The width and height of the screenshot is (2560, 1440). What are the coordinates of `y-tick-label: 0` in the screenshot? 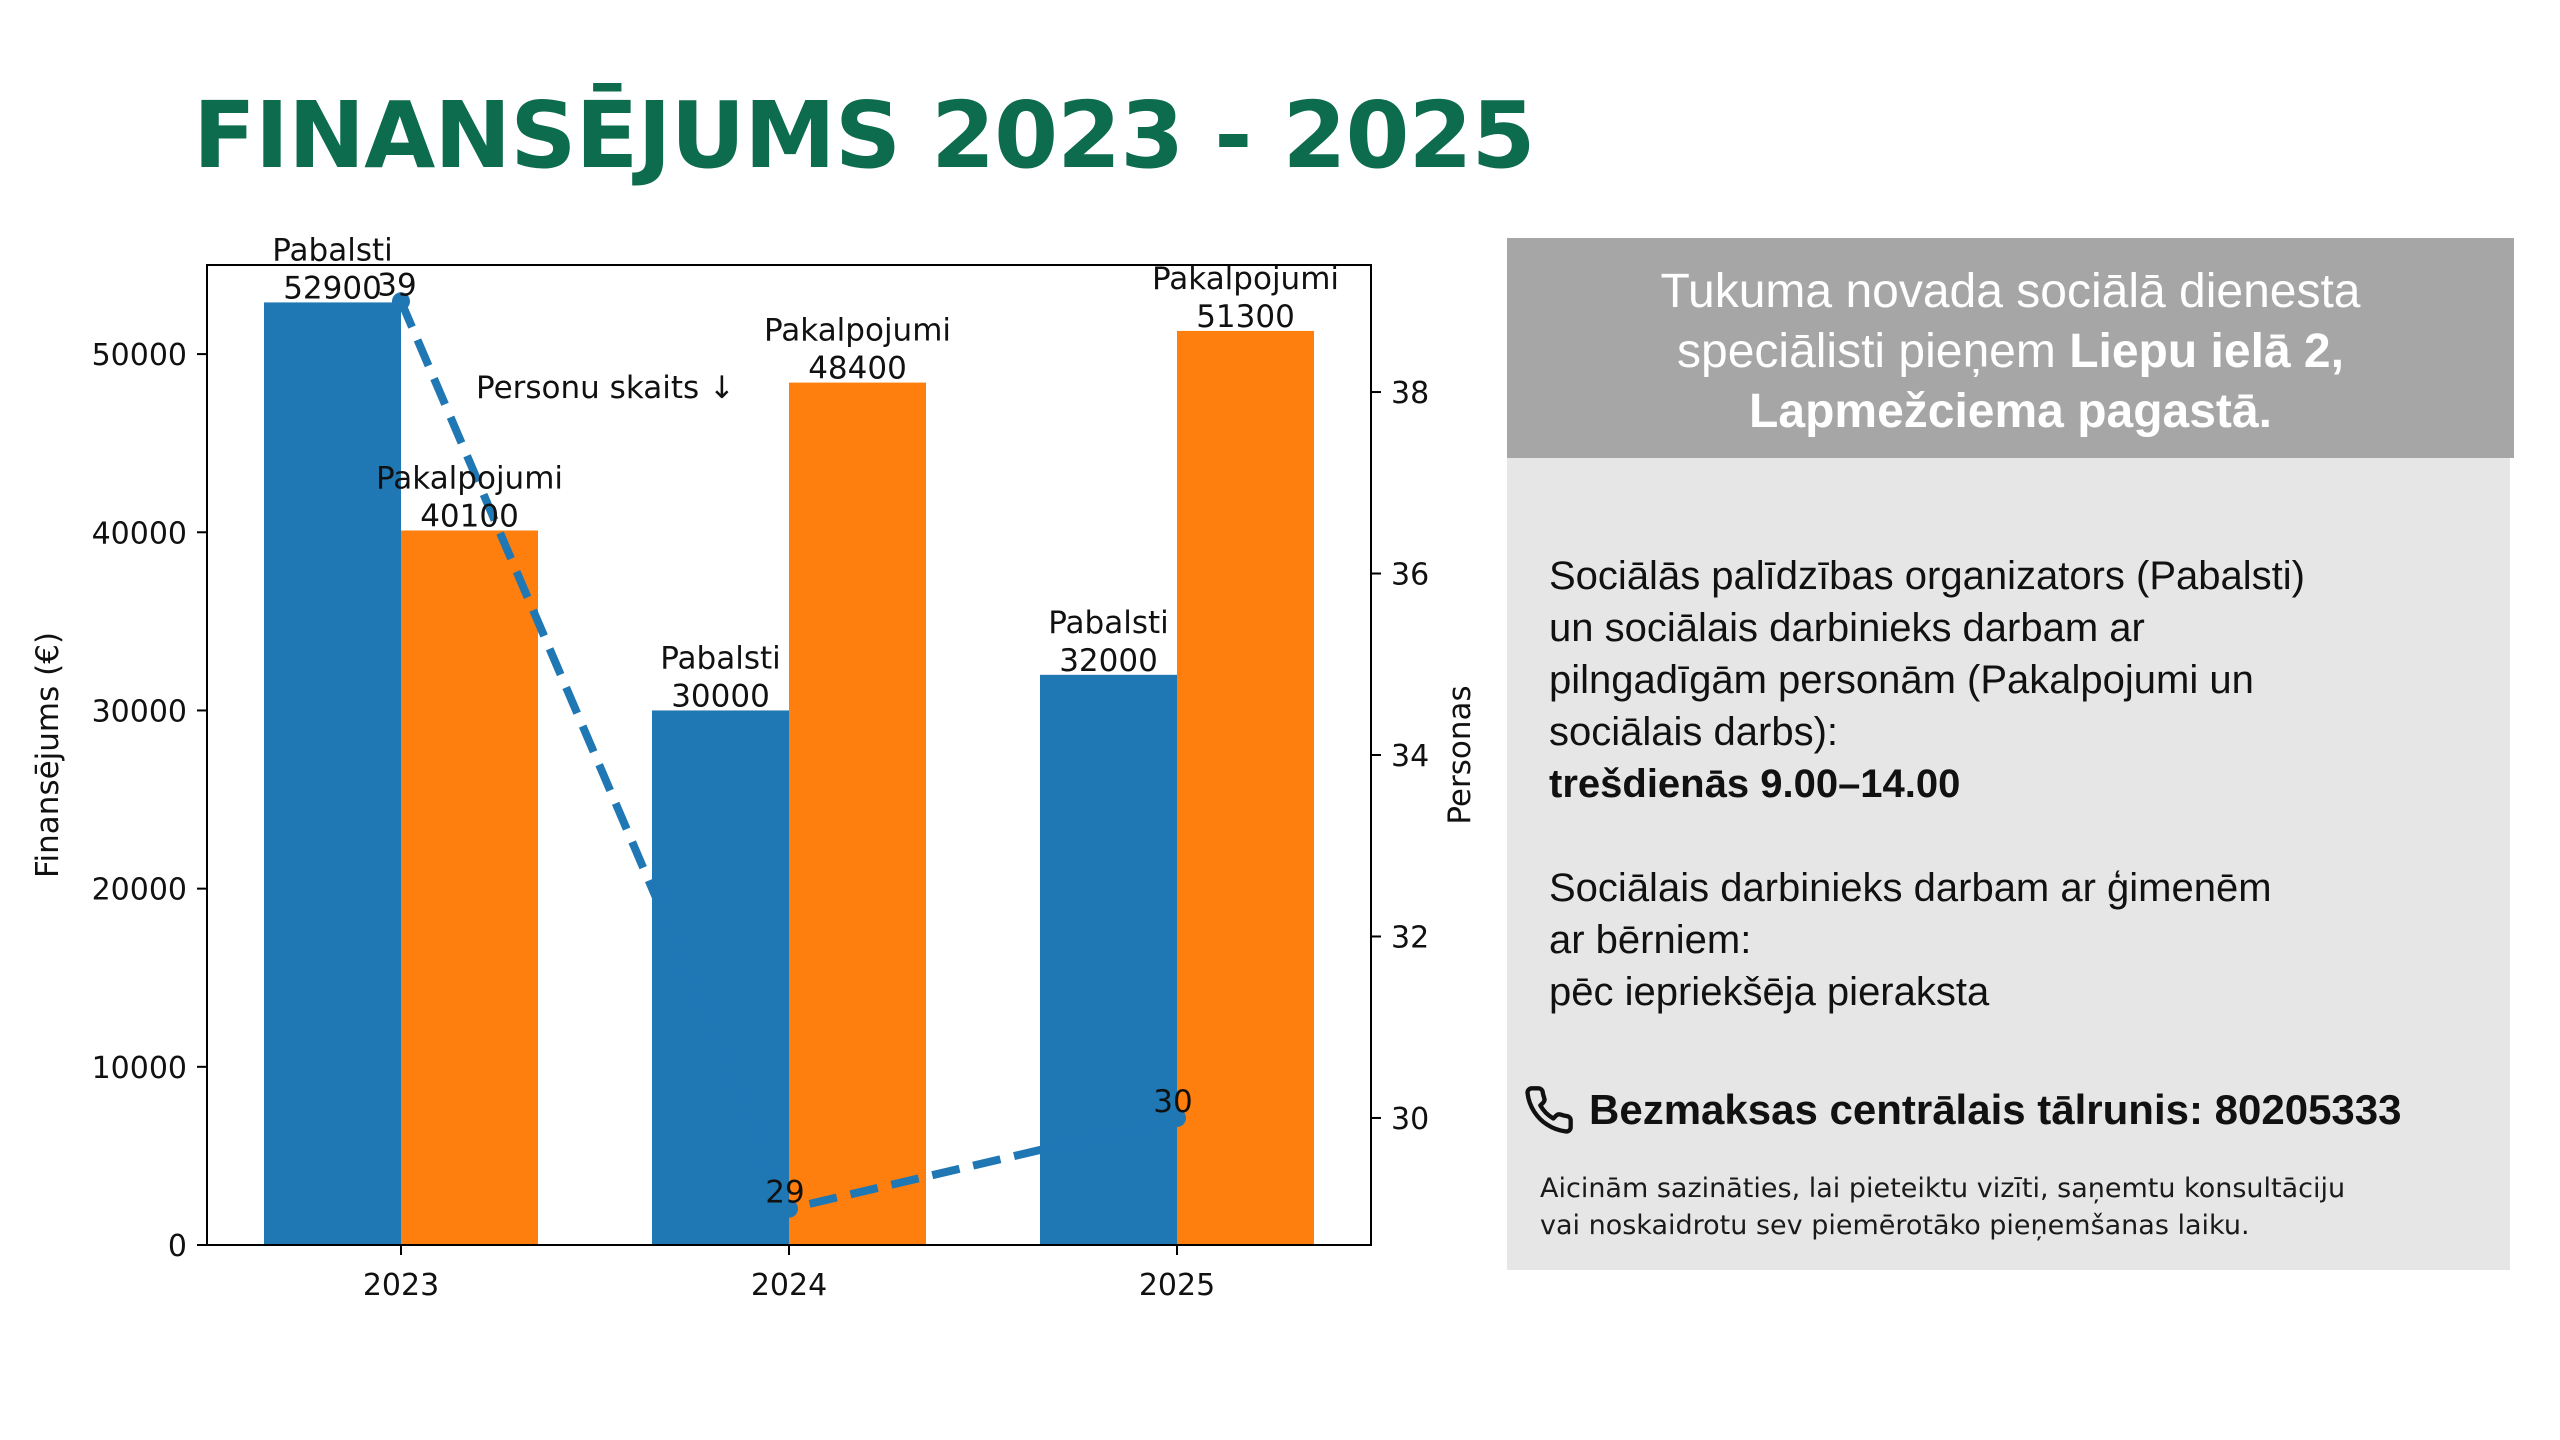 It's located at (177, 1246).